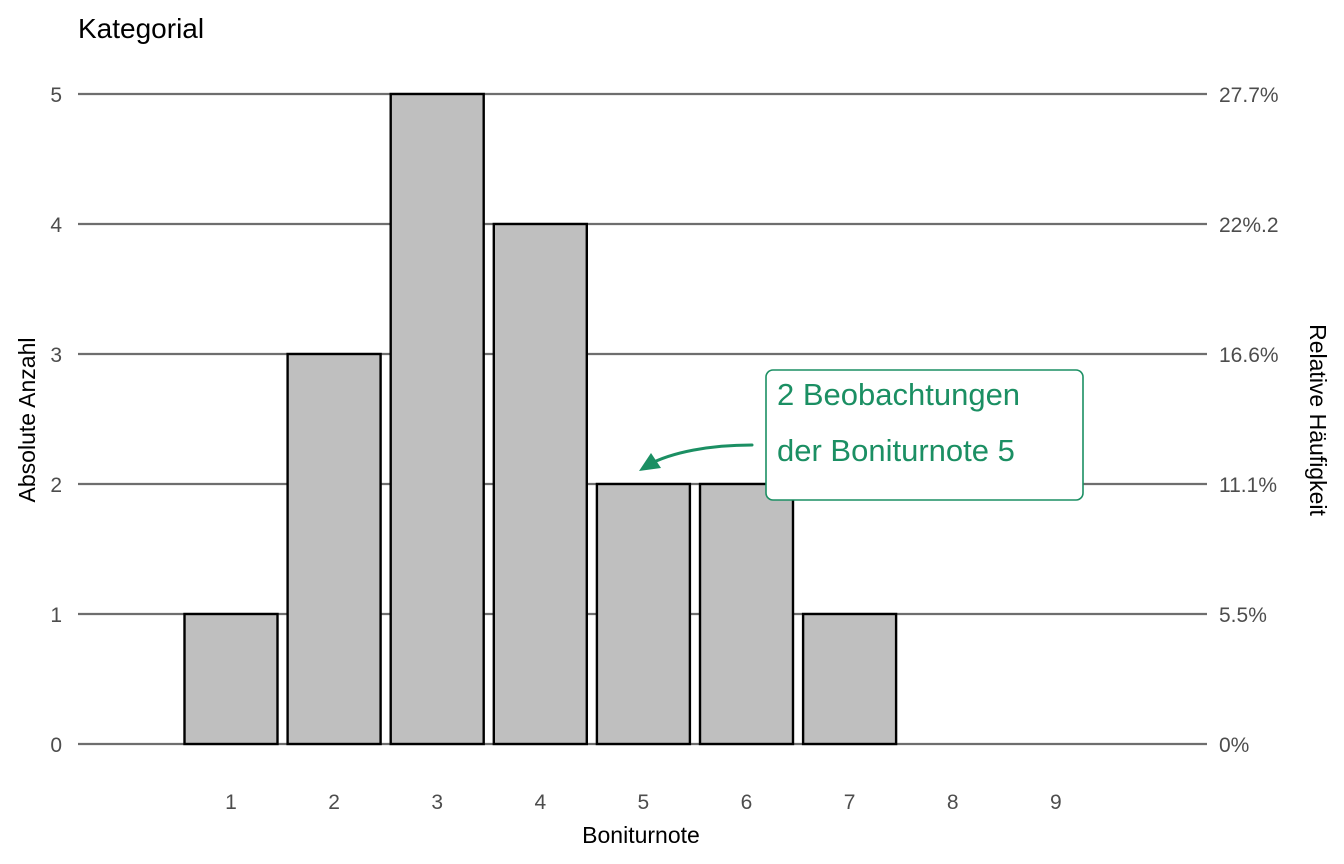 The height and width of the screenshot is (864, 1344). What do you see at coordinates (1249, 95) in the screenshot?
I see `y2-tick-label: 27.7%` at bounding box center [1249, 95].